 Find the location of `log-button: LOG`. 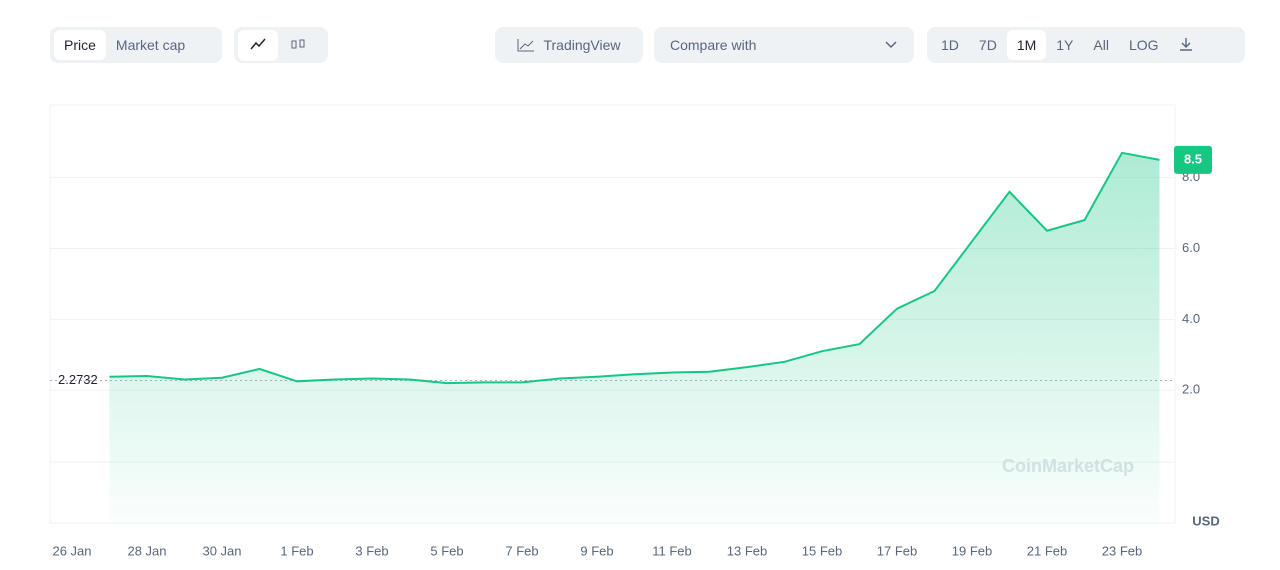

log-button: LOG is located at coordinates (1143, 45).